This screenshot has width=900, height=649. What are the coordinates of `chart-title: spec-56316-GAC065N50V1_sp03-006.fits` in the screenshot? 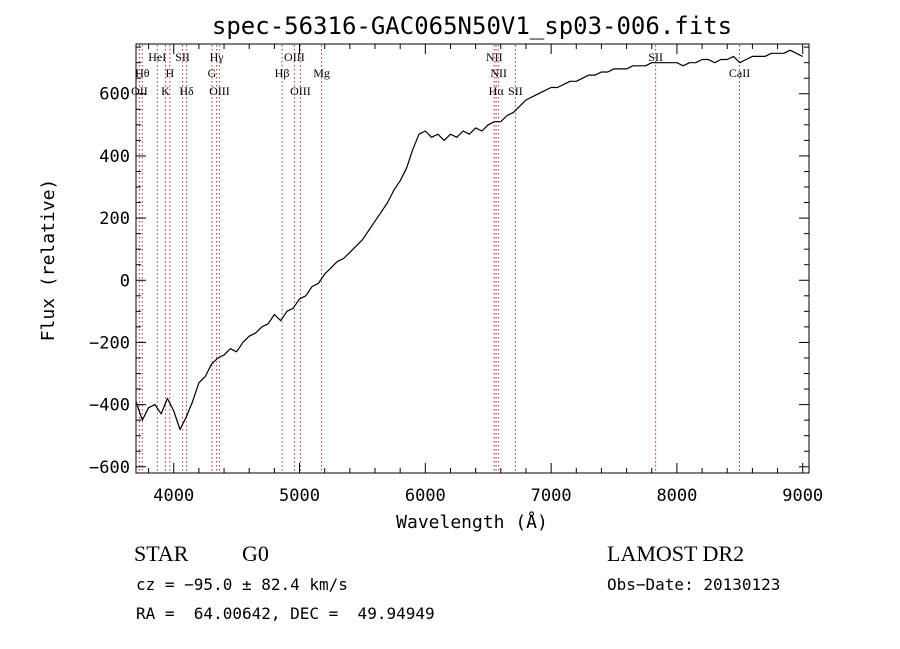 It's located at (472, 26).